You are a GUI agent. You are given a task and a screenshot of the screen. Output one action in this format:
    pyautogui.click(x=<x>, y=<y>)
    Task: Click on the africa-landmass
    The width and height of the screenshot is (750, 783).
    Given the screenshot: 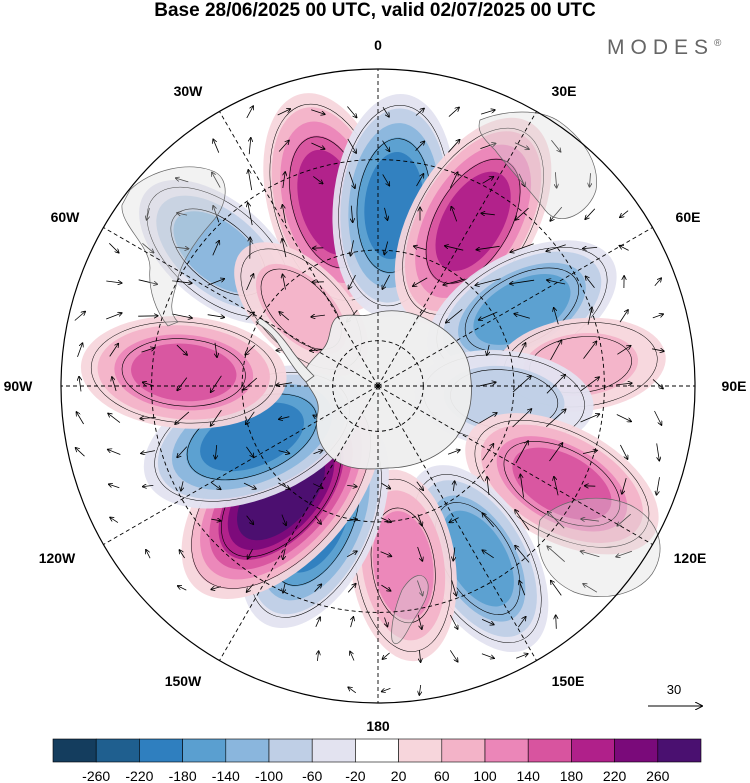 What is the action you would take?
    pyautogui.click(x=537, y=165)
    